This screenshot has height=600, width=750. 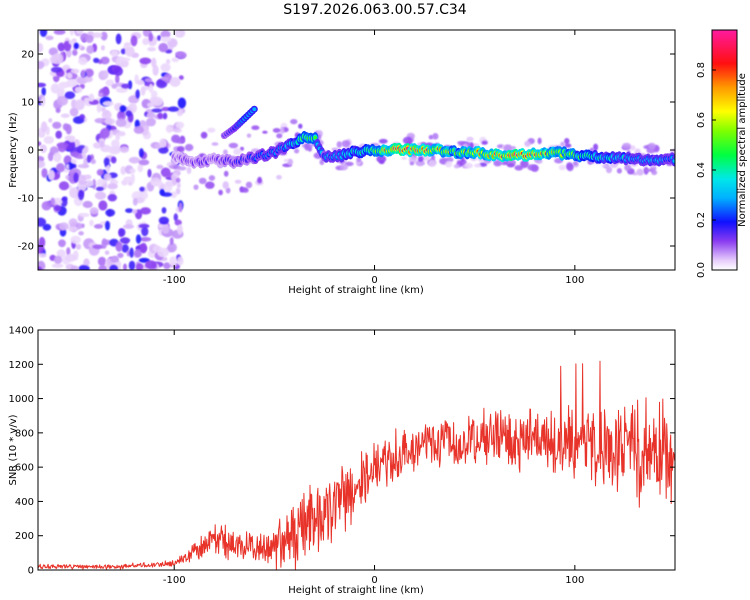 I want to click on y-tick-label: 0, so click(x=31, y=151).